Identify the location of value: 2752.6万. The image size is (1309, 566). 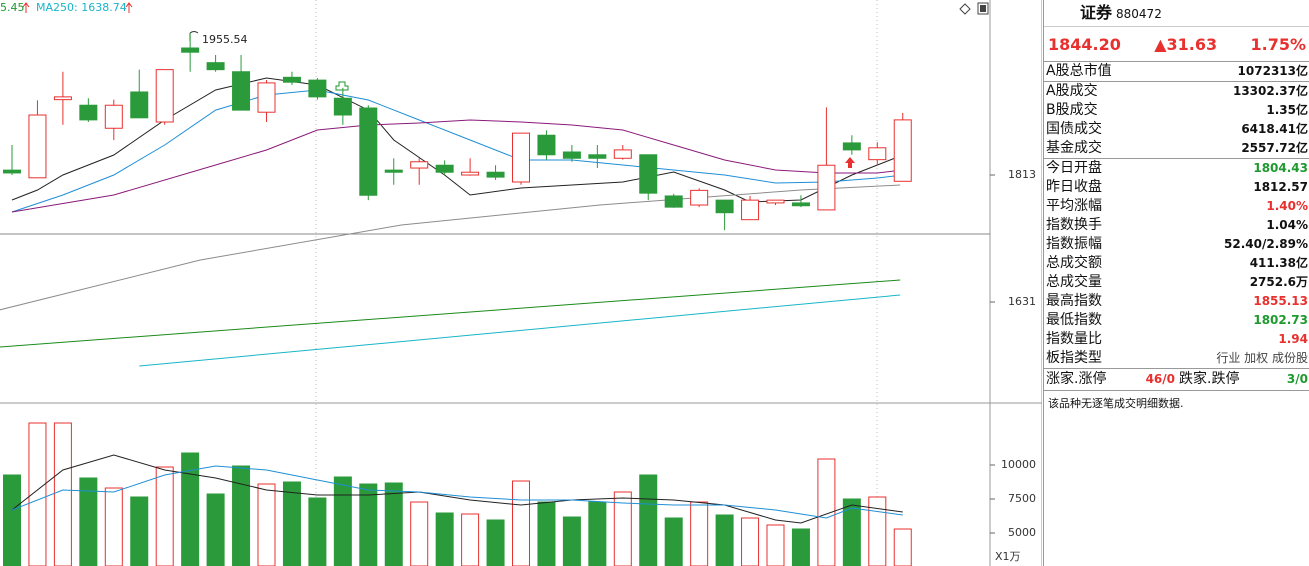
(1278, 282).